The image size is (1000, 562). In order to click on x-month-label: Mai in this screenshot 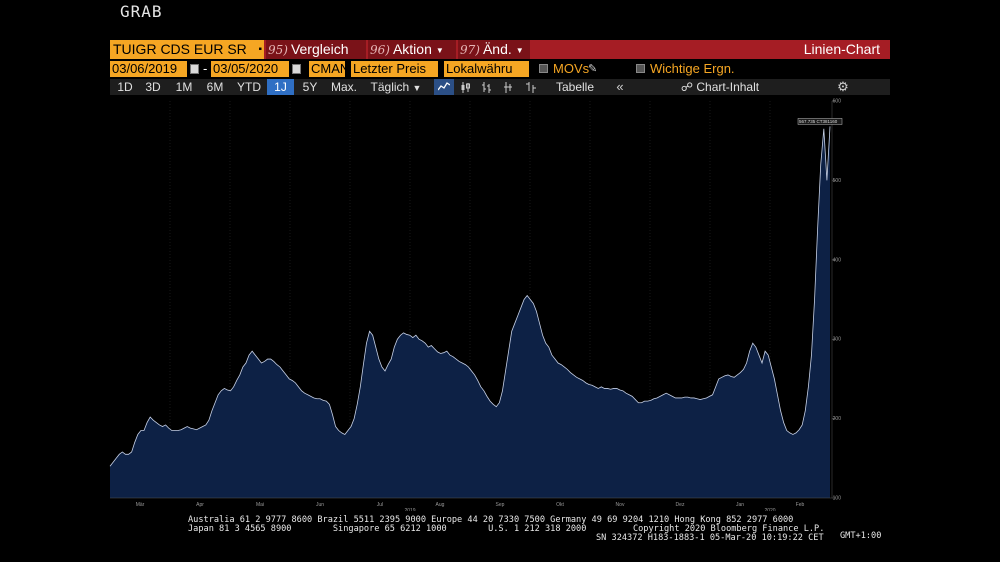, I will do `click(260, 505)`.